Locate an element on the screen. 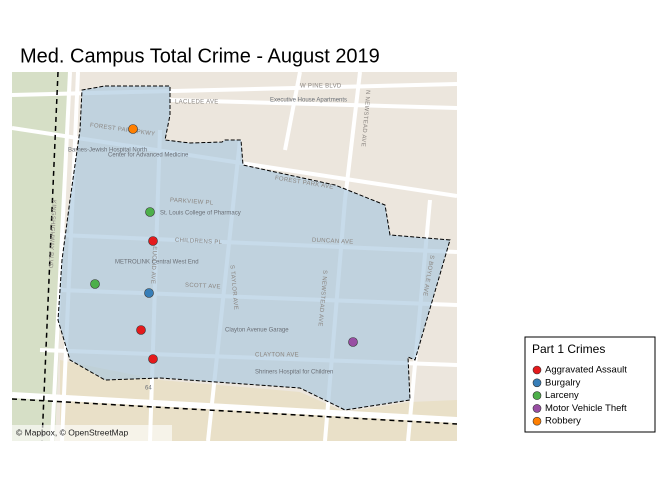  legend-label: Aggravated Assault is located at coordinates (586, 370).